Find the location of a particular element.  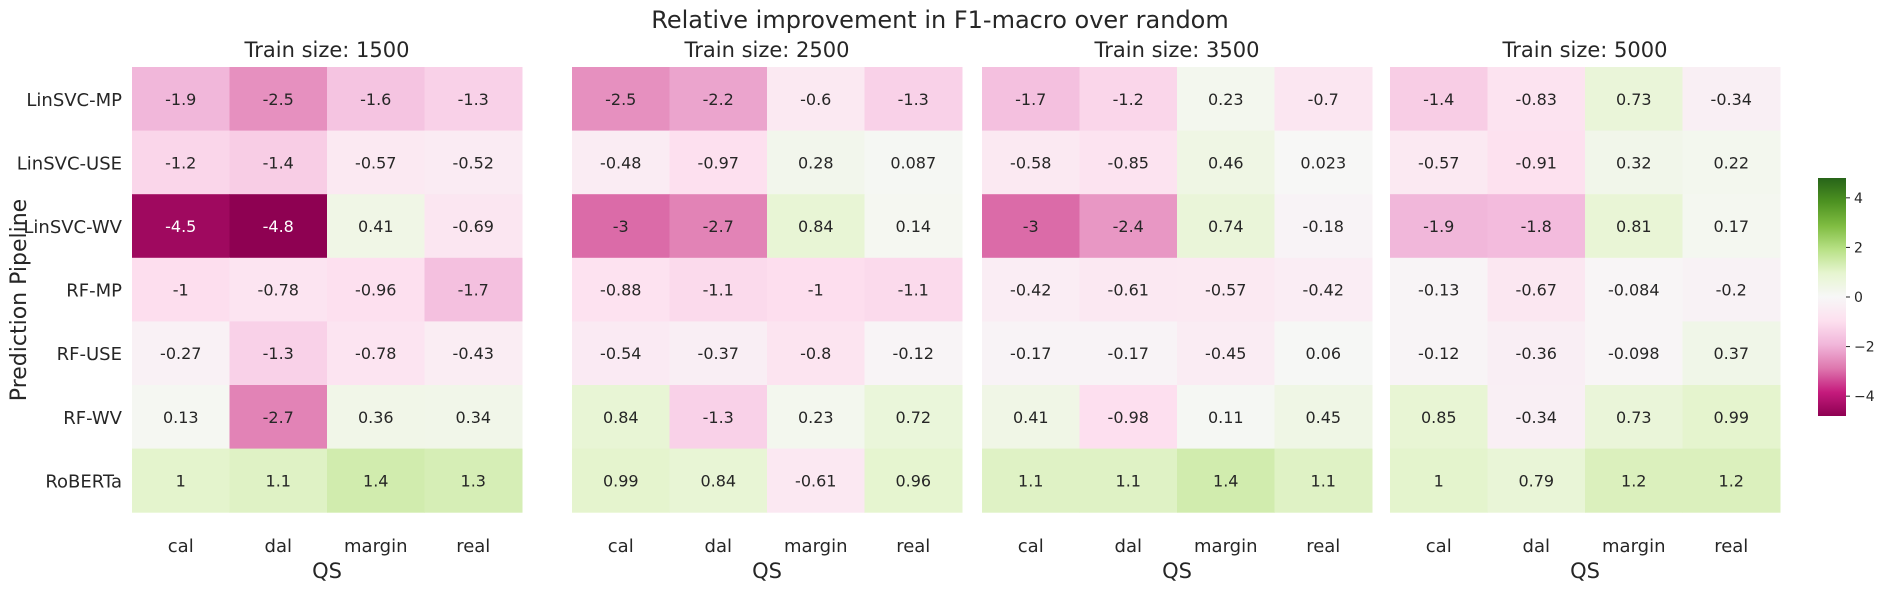

cell-value-label: 0.087 is located at coordinates (913, 162).